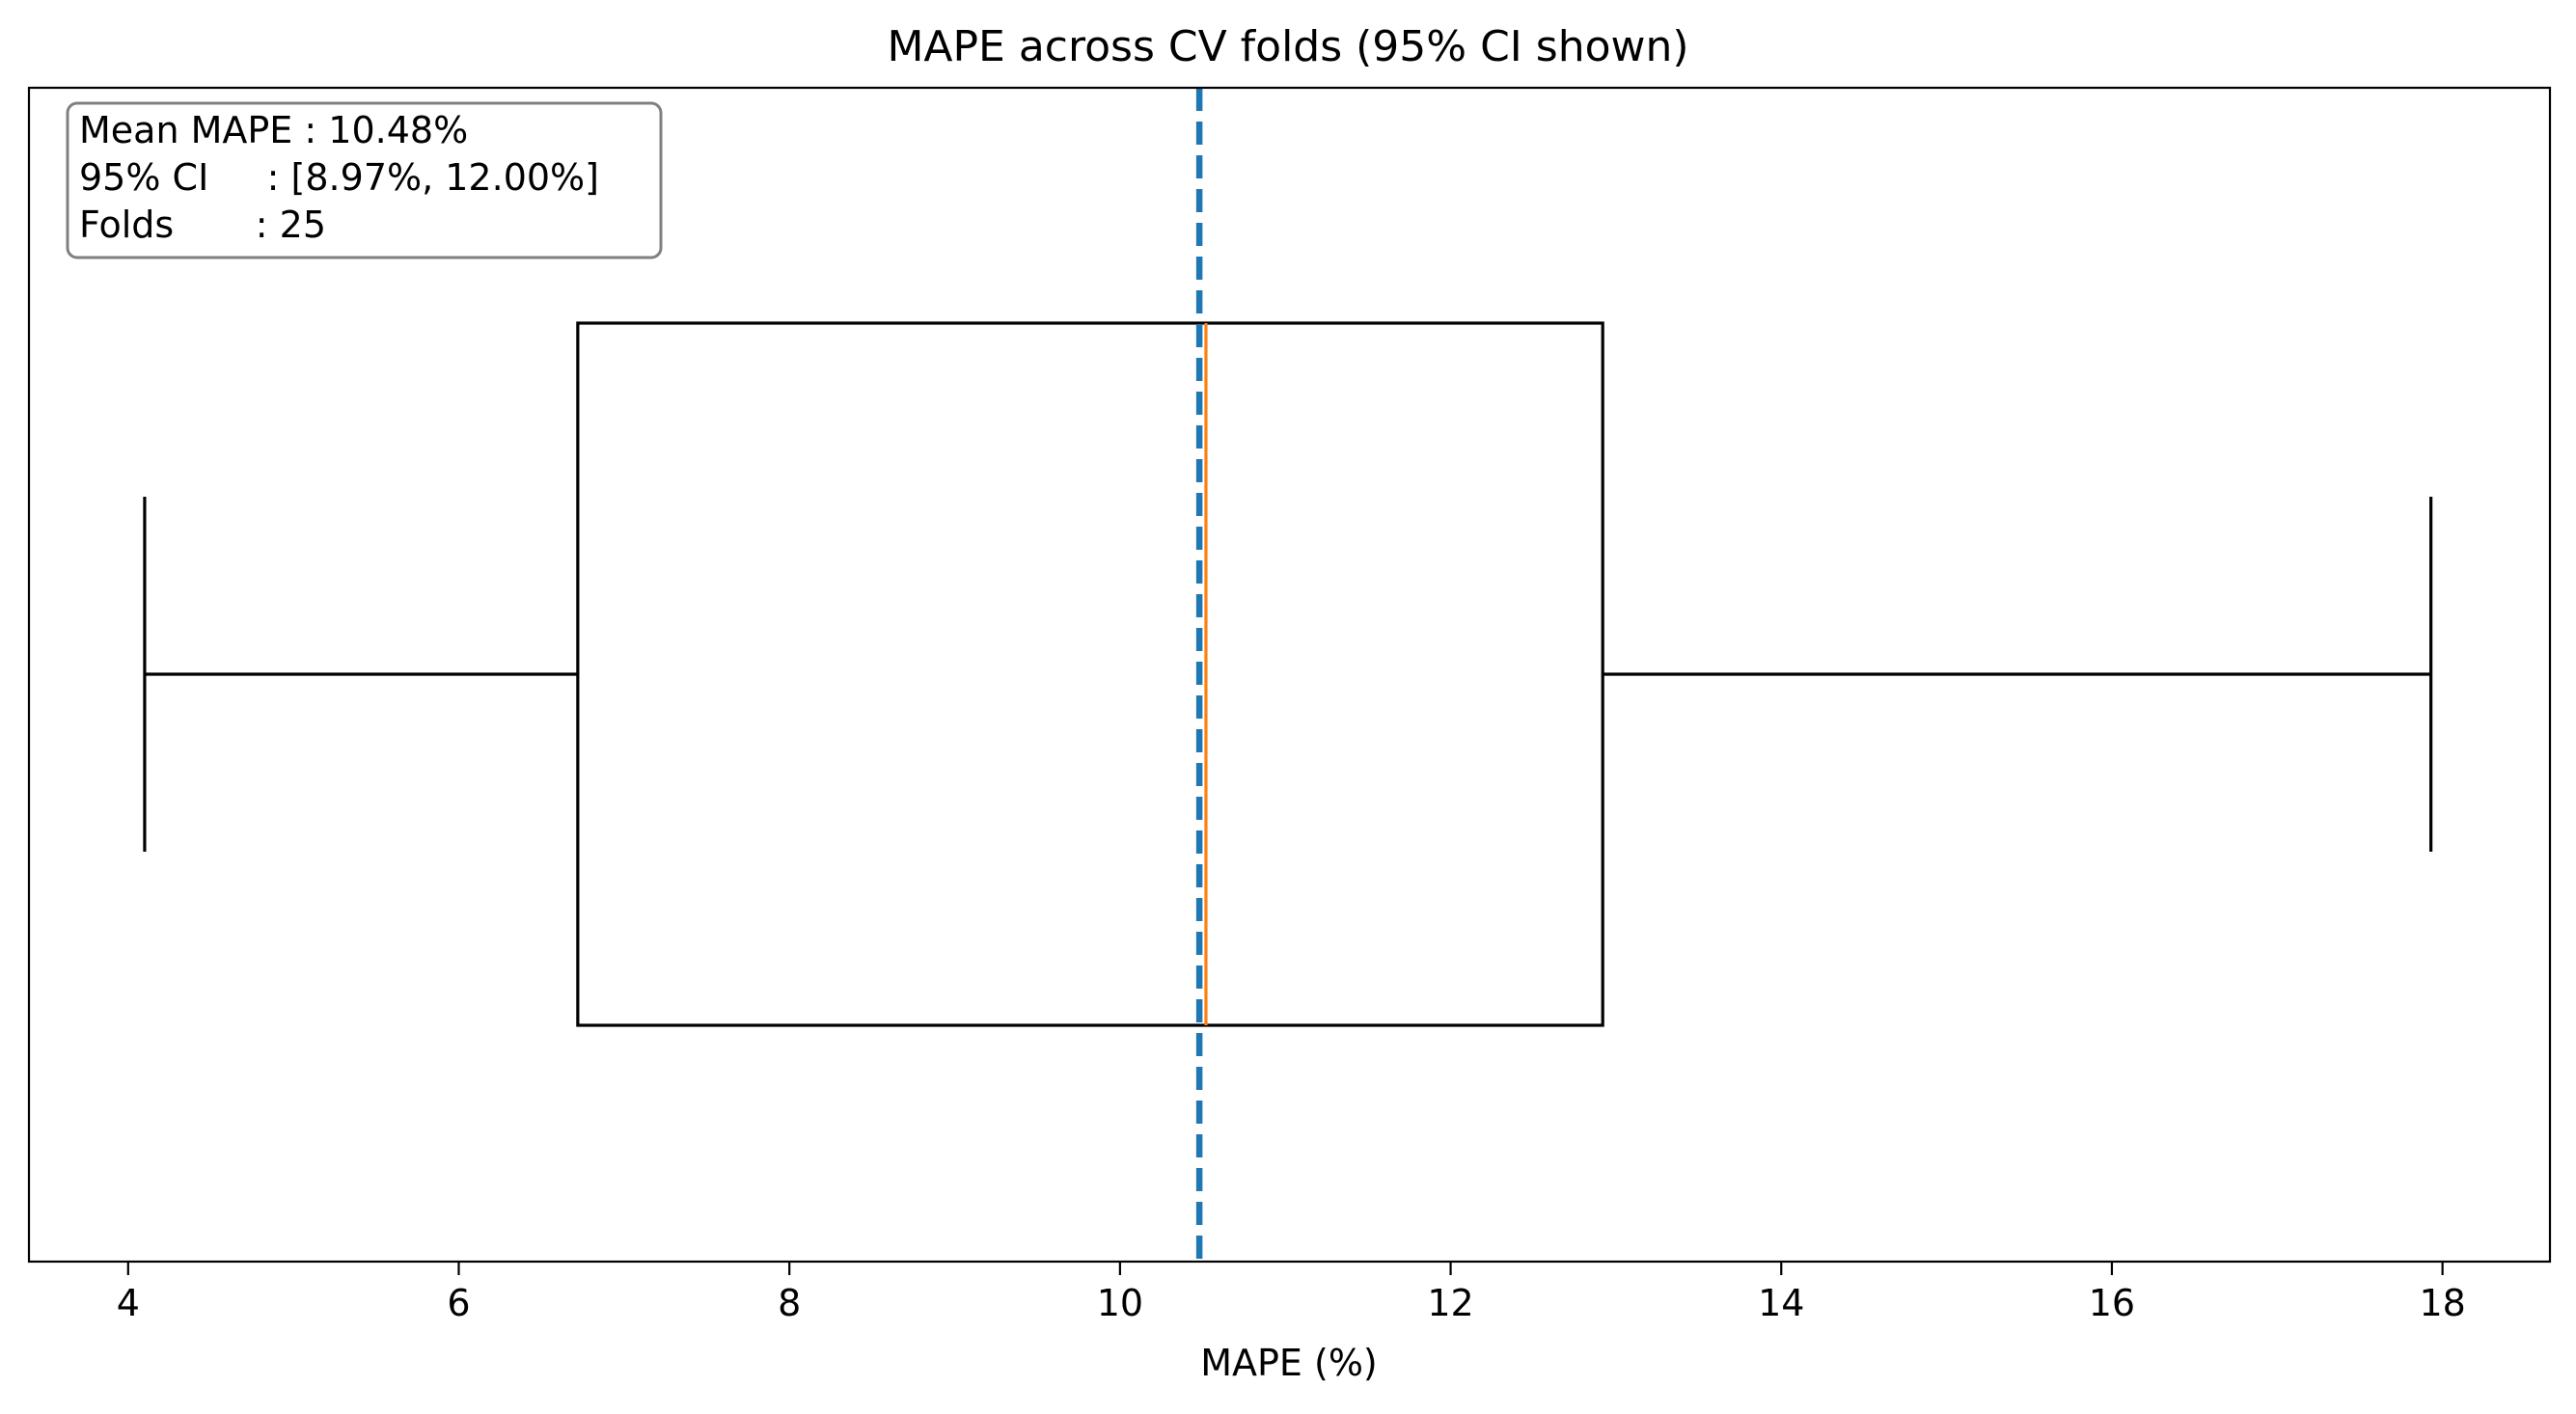  Describe the element at coordinates (1120, 1303) in the screenshot. I see `x-tick-label: 10` at that location.